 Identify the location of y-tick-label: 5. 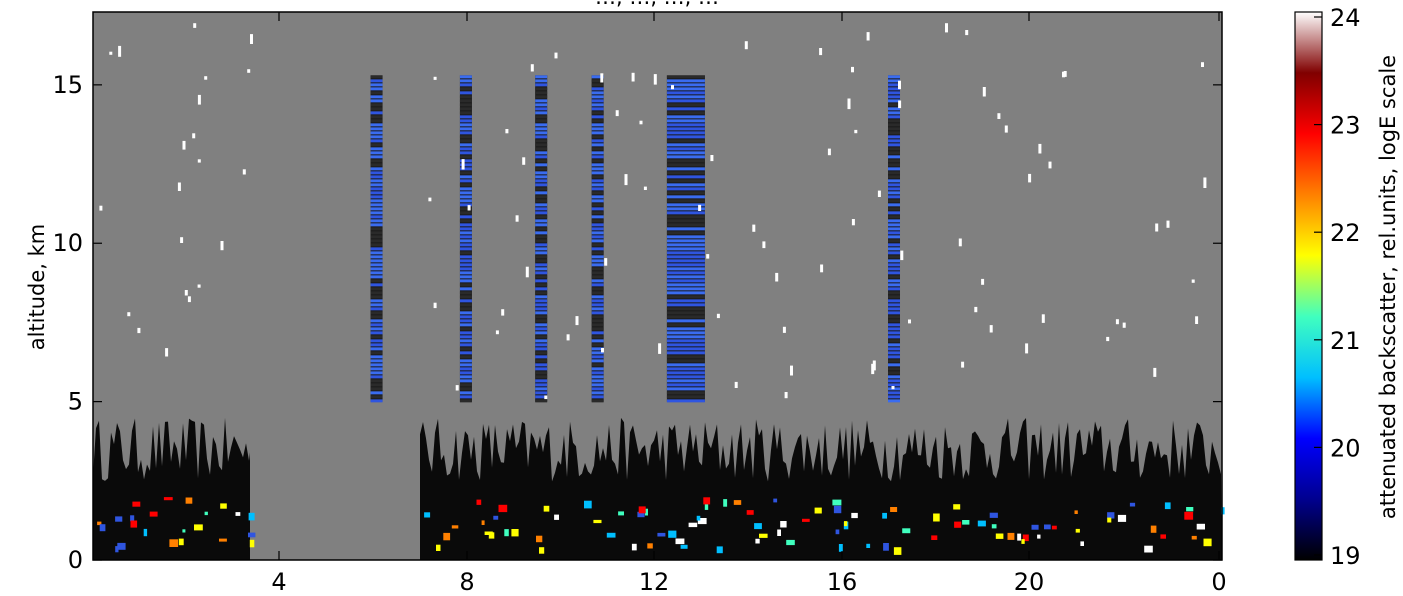
(75, 402).